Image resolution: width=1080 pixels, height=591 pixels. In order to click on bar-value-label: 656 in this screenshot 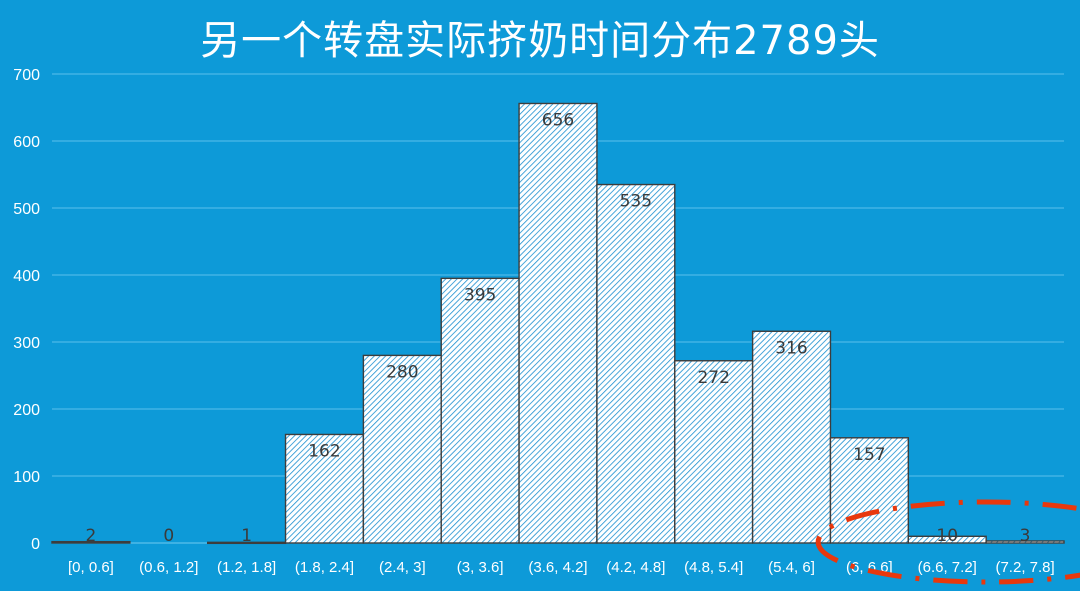, I will do `click(558, 120)`.